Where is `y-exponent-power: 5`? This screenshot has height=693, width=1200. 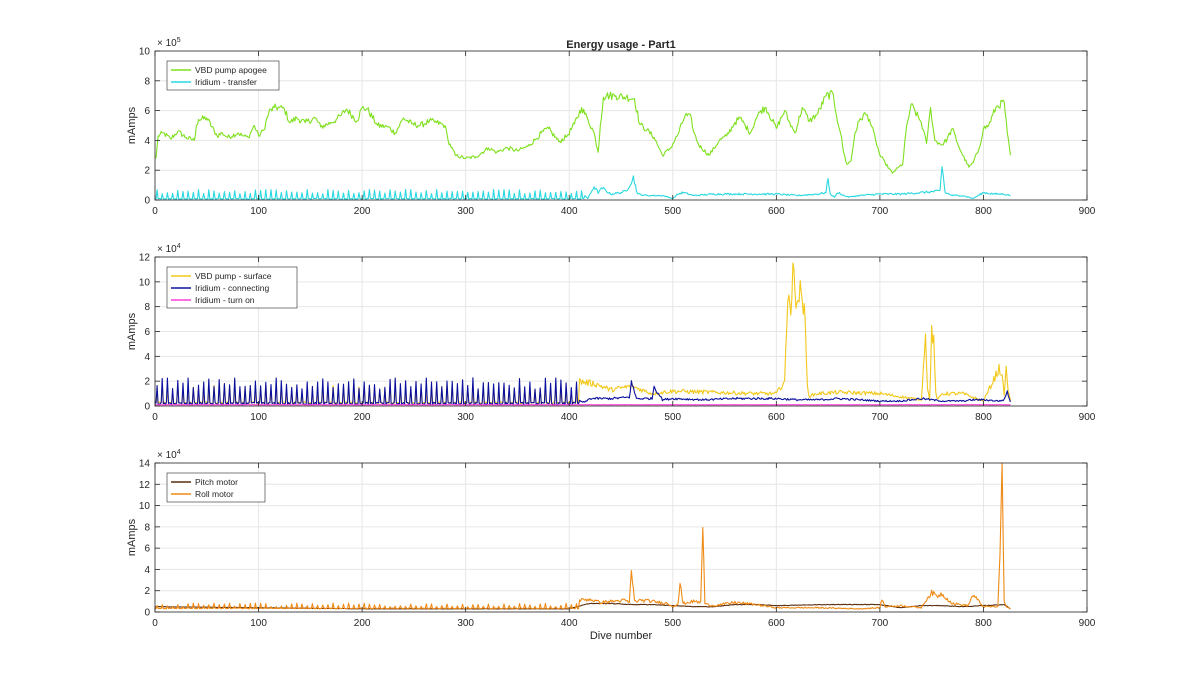
y-exponent-power: 5 is located at coordinates (179, 40).